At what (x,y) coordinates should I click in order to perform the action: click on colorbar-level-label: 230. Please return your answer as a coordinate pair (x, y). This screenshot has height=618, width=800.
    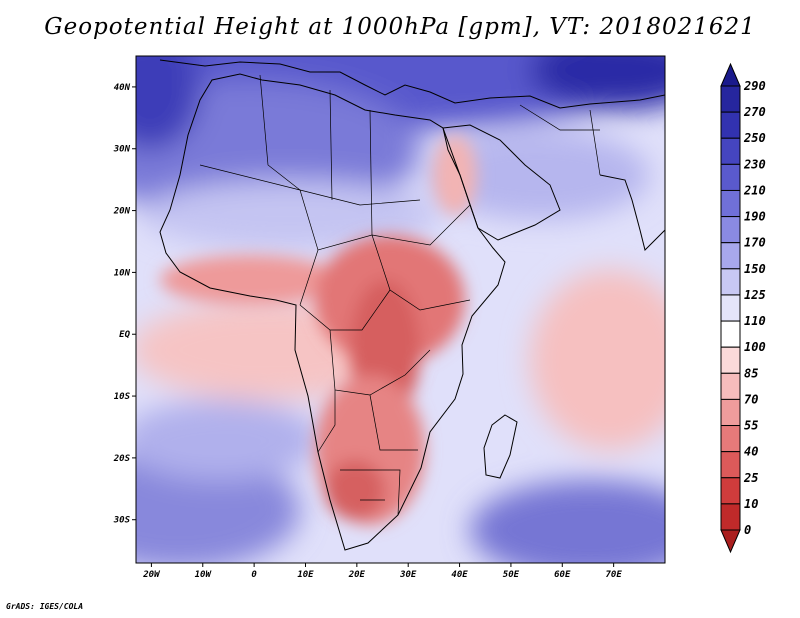
    Looking at the image, I should click on (754, 164).